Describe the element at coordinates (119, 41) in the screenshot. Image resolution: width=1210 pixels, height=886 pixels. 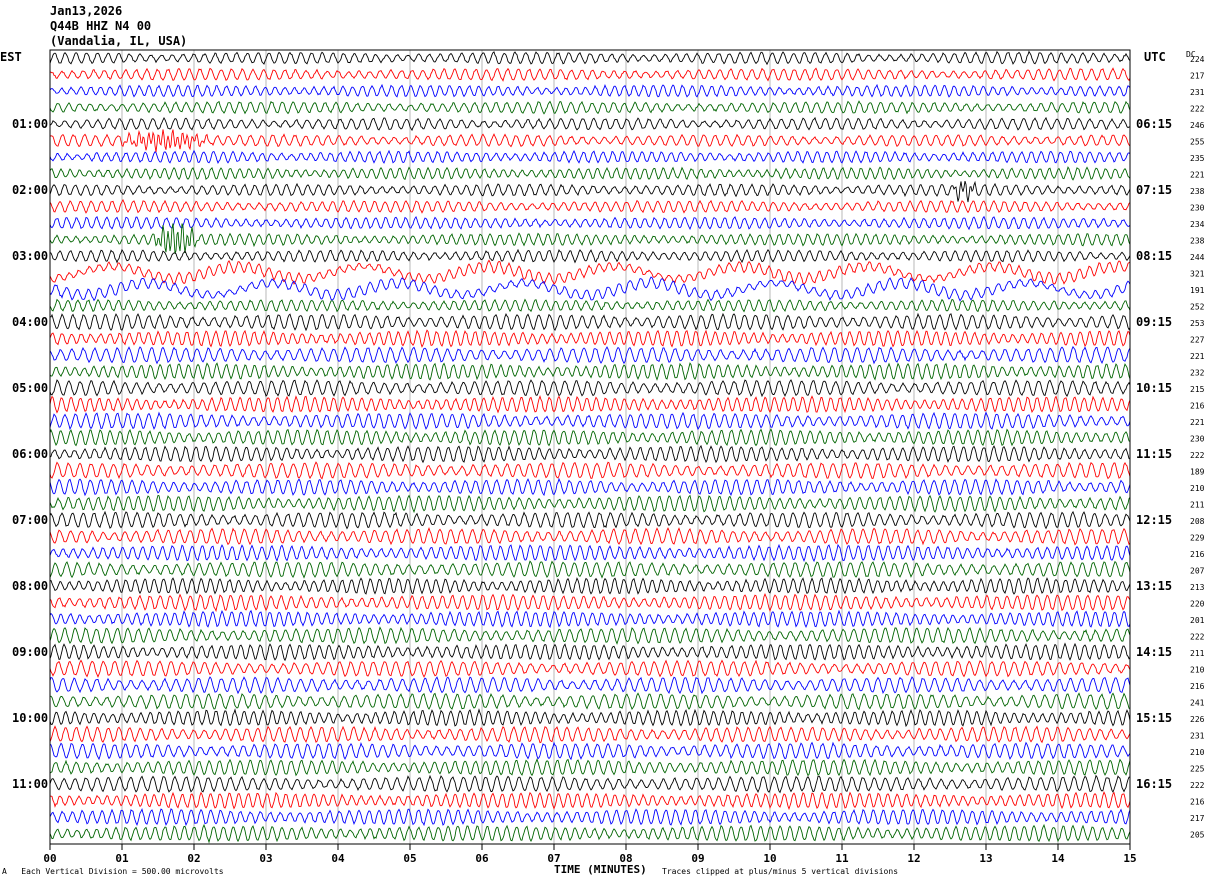
I see `header-location: (Vandalia, IL, USA)` at that location.